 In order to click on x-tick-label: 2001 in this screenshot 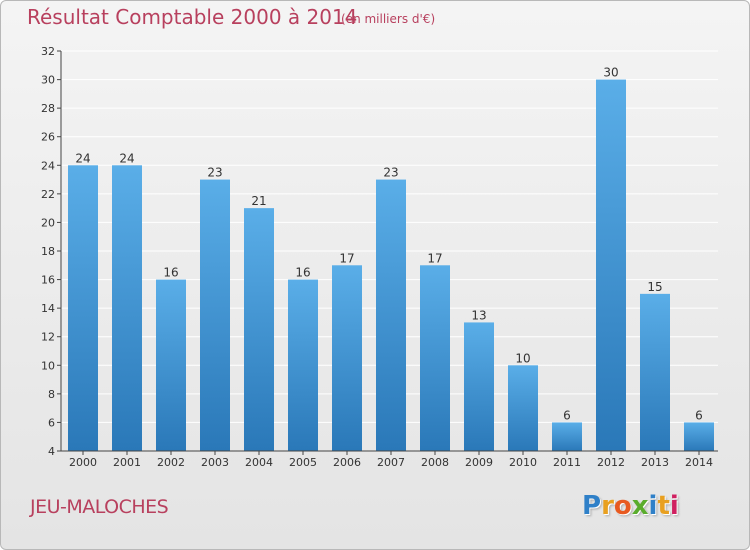, I will do `click(127, 462)`.